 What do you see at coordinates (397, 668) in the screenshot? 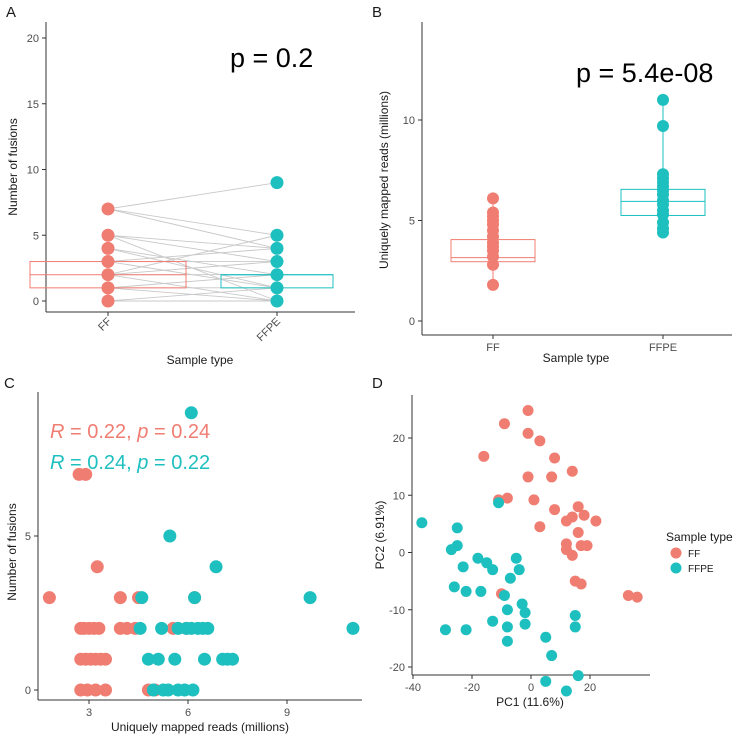
I see `y-d-tick-label: -20` at bounding box center [397, 668].